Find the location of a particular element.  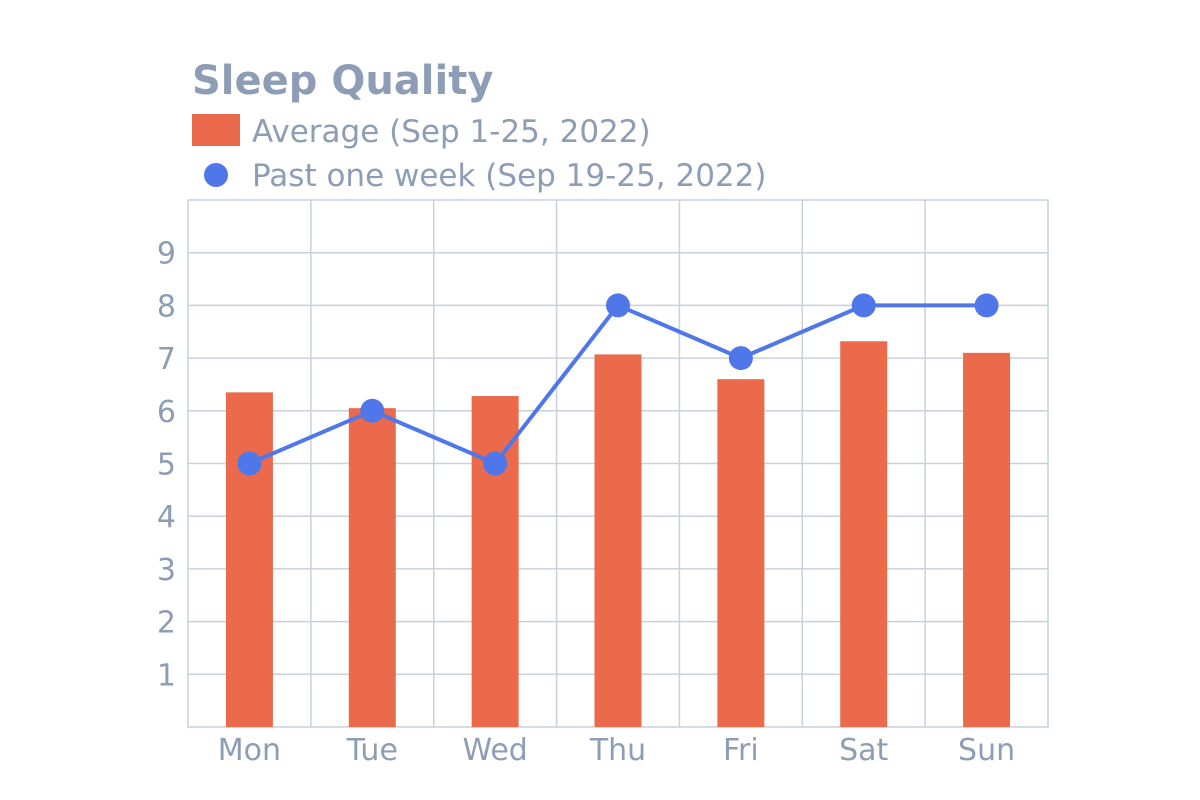

y-tick-label: 6 is located at coordinates (166, 412).